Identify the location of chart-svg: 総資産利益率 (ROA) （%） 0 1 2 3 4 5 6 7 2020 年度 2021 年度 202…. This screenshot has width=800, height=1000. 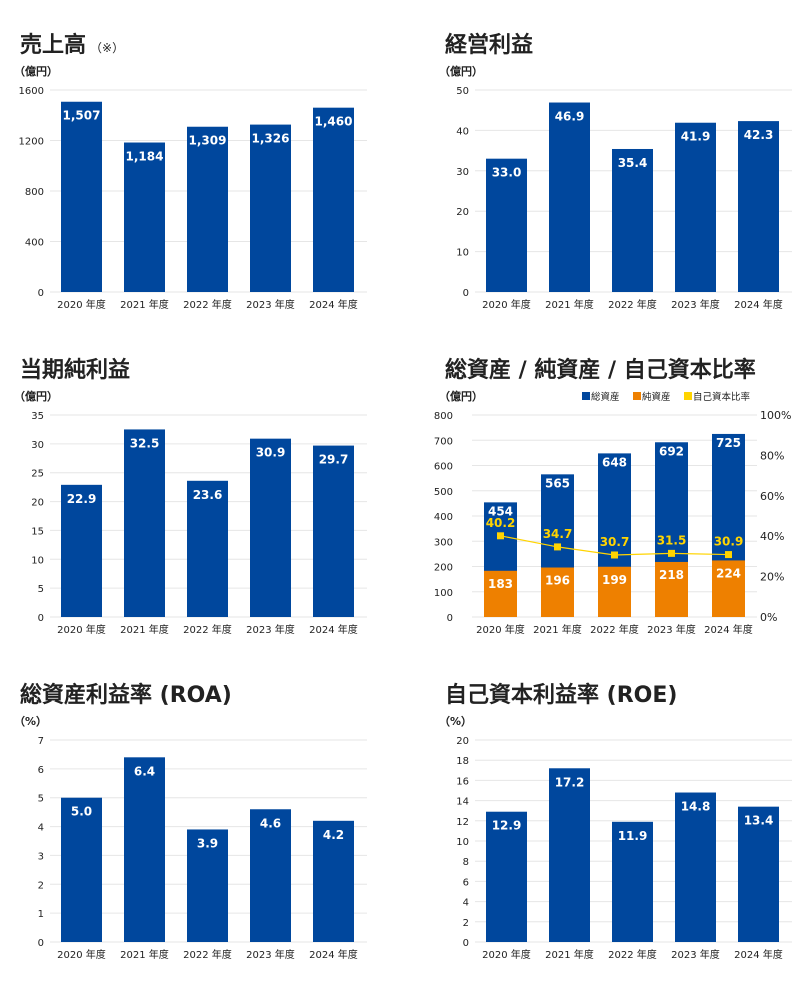
(190, 821).